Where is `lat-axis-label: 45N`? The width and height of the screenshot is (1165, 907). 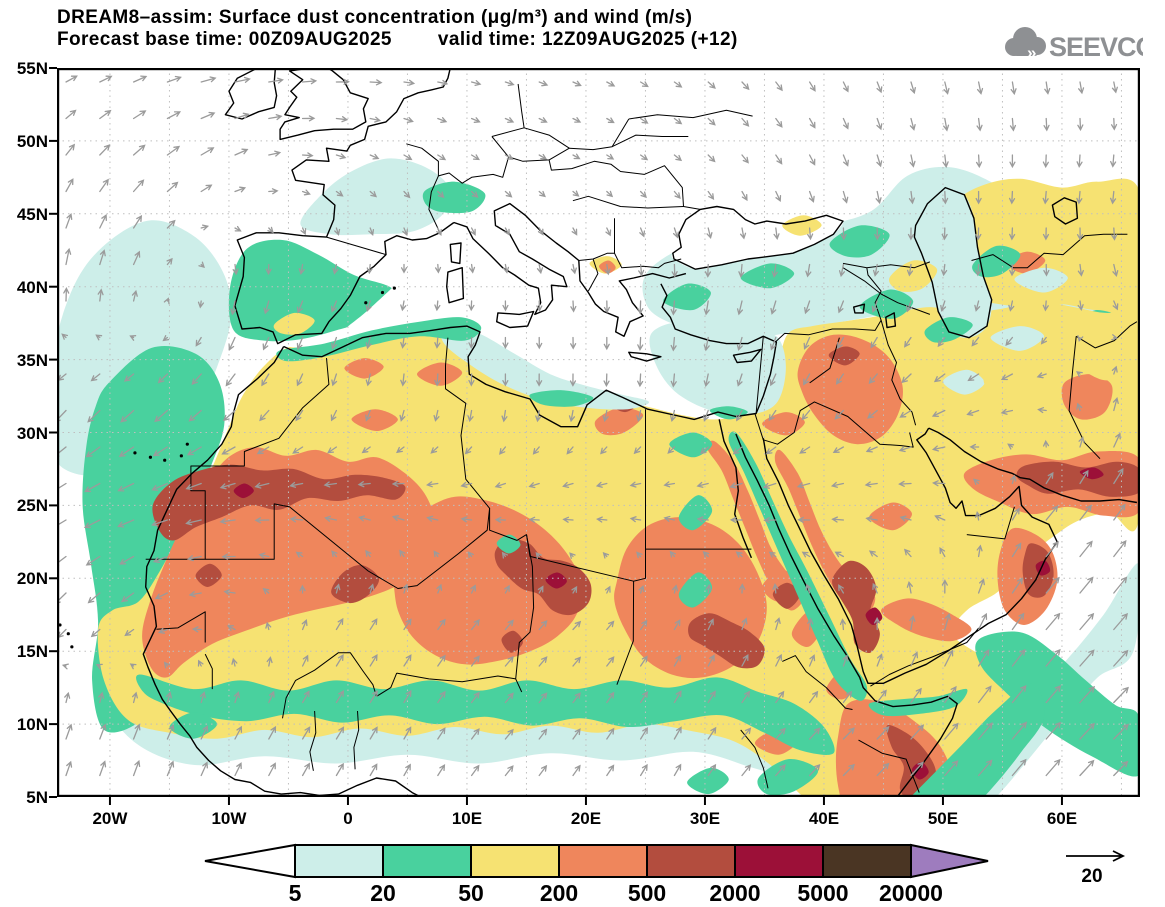 lat-axis-label: 45N is located at coordinates (32, 214).